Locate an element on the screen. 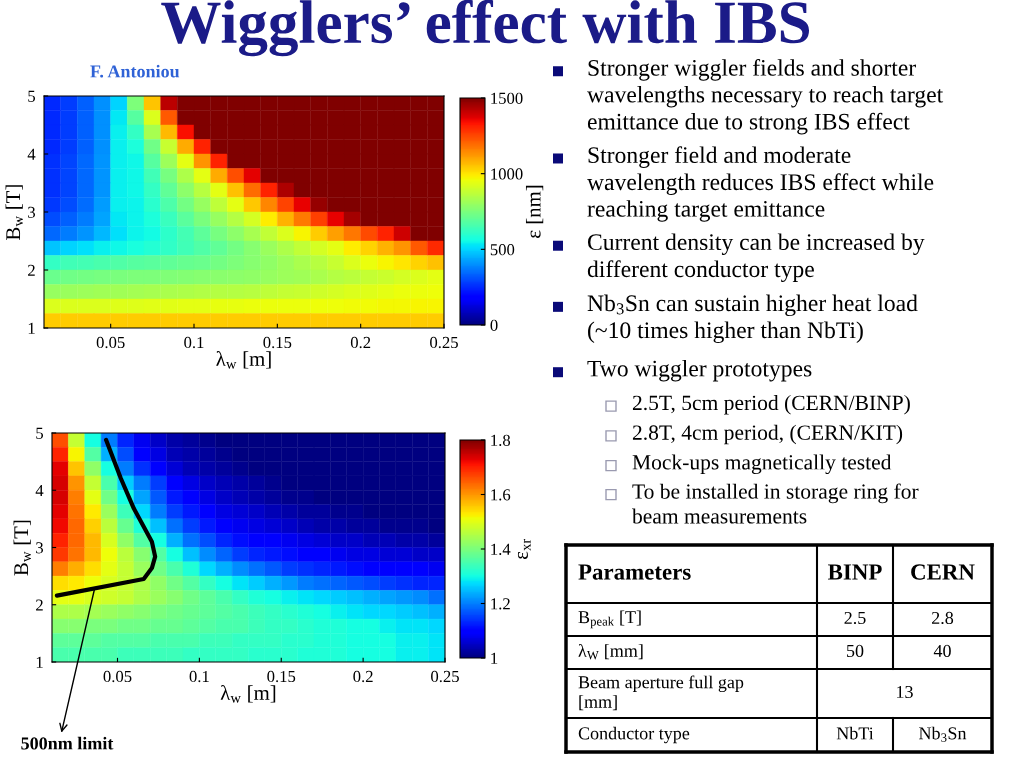 The image size is (1024, 768). text: NbTi is located at coordinates (855, 733).